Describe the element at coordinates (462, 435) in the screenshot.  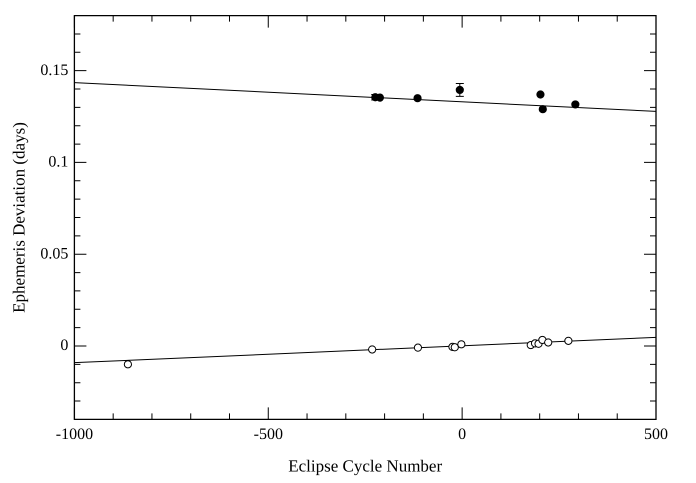
I see `x-tick-label: 0` at that location.